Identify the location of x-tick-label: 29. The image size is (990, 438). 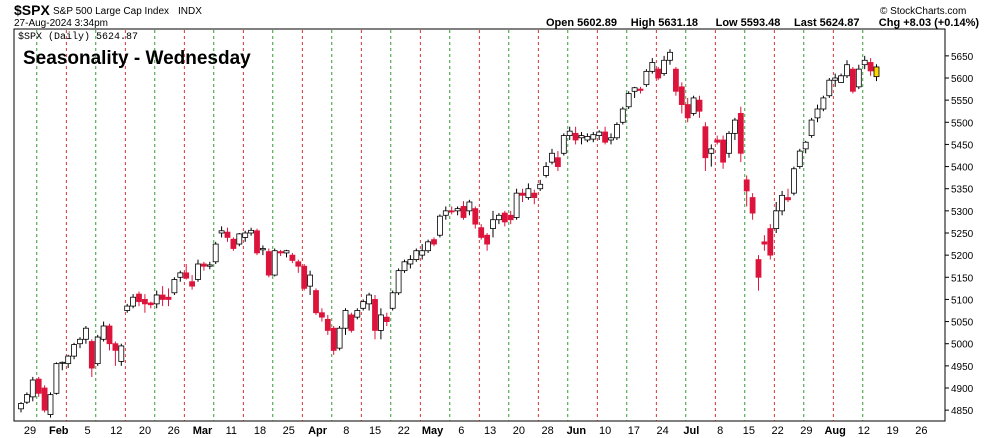
(30, 431).